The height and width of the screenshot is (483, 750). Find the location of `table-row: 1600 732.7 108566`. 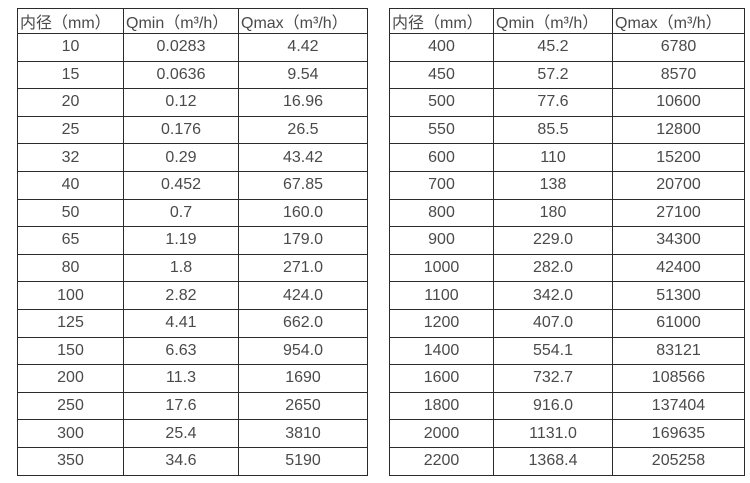

table-row: 1600 732.7 108566 is located at coordinates (567, 378).